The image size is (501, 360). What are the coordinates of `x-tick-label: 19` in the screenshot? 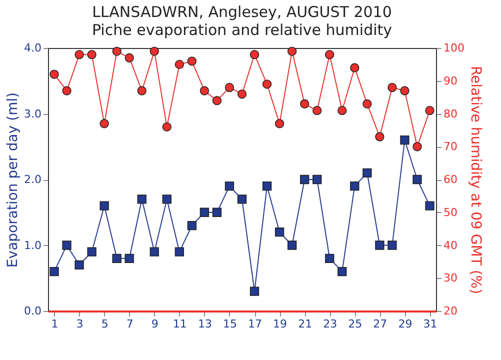 It's located at (280, 324).